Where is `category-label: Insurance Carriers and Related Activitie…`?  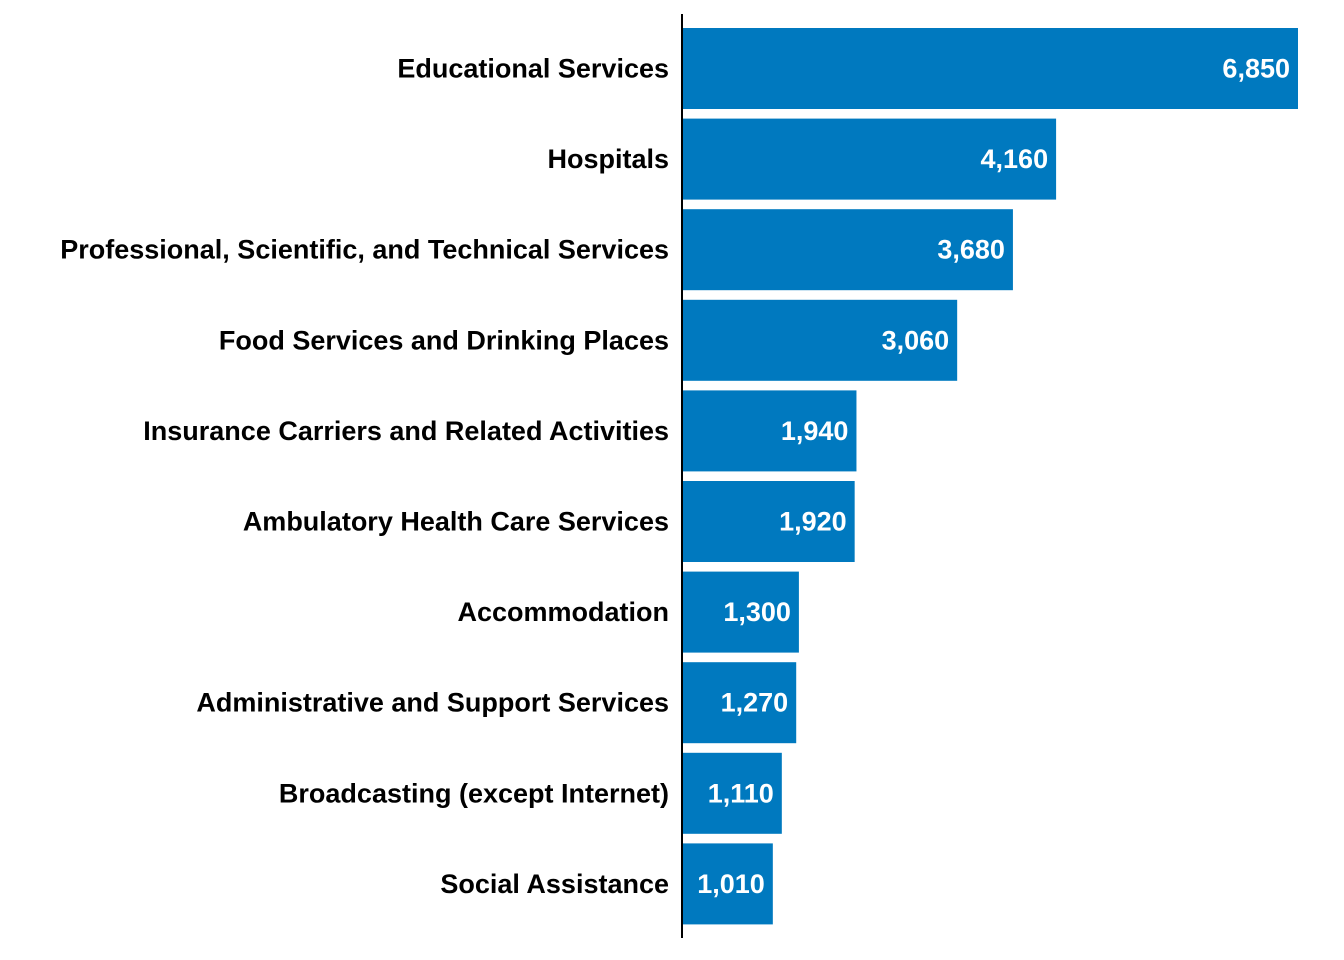
category-label: Insurance Carriers and Related Activitie… is located at coordinates (406, 431).